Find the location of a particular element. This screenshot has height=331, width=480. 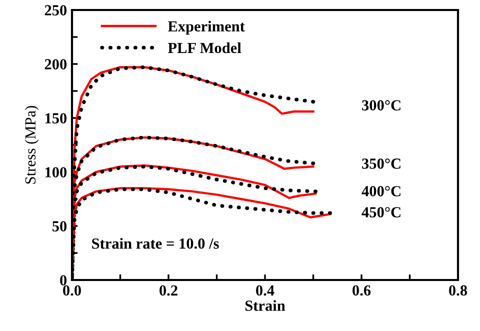

text: 0.0 is located at coordinates (72, 290).